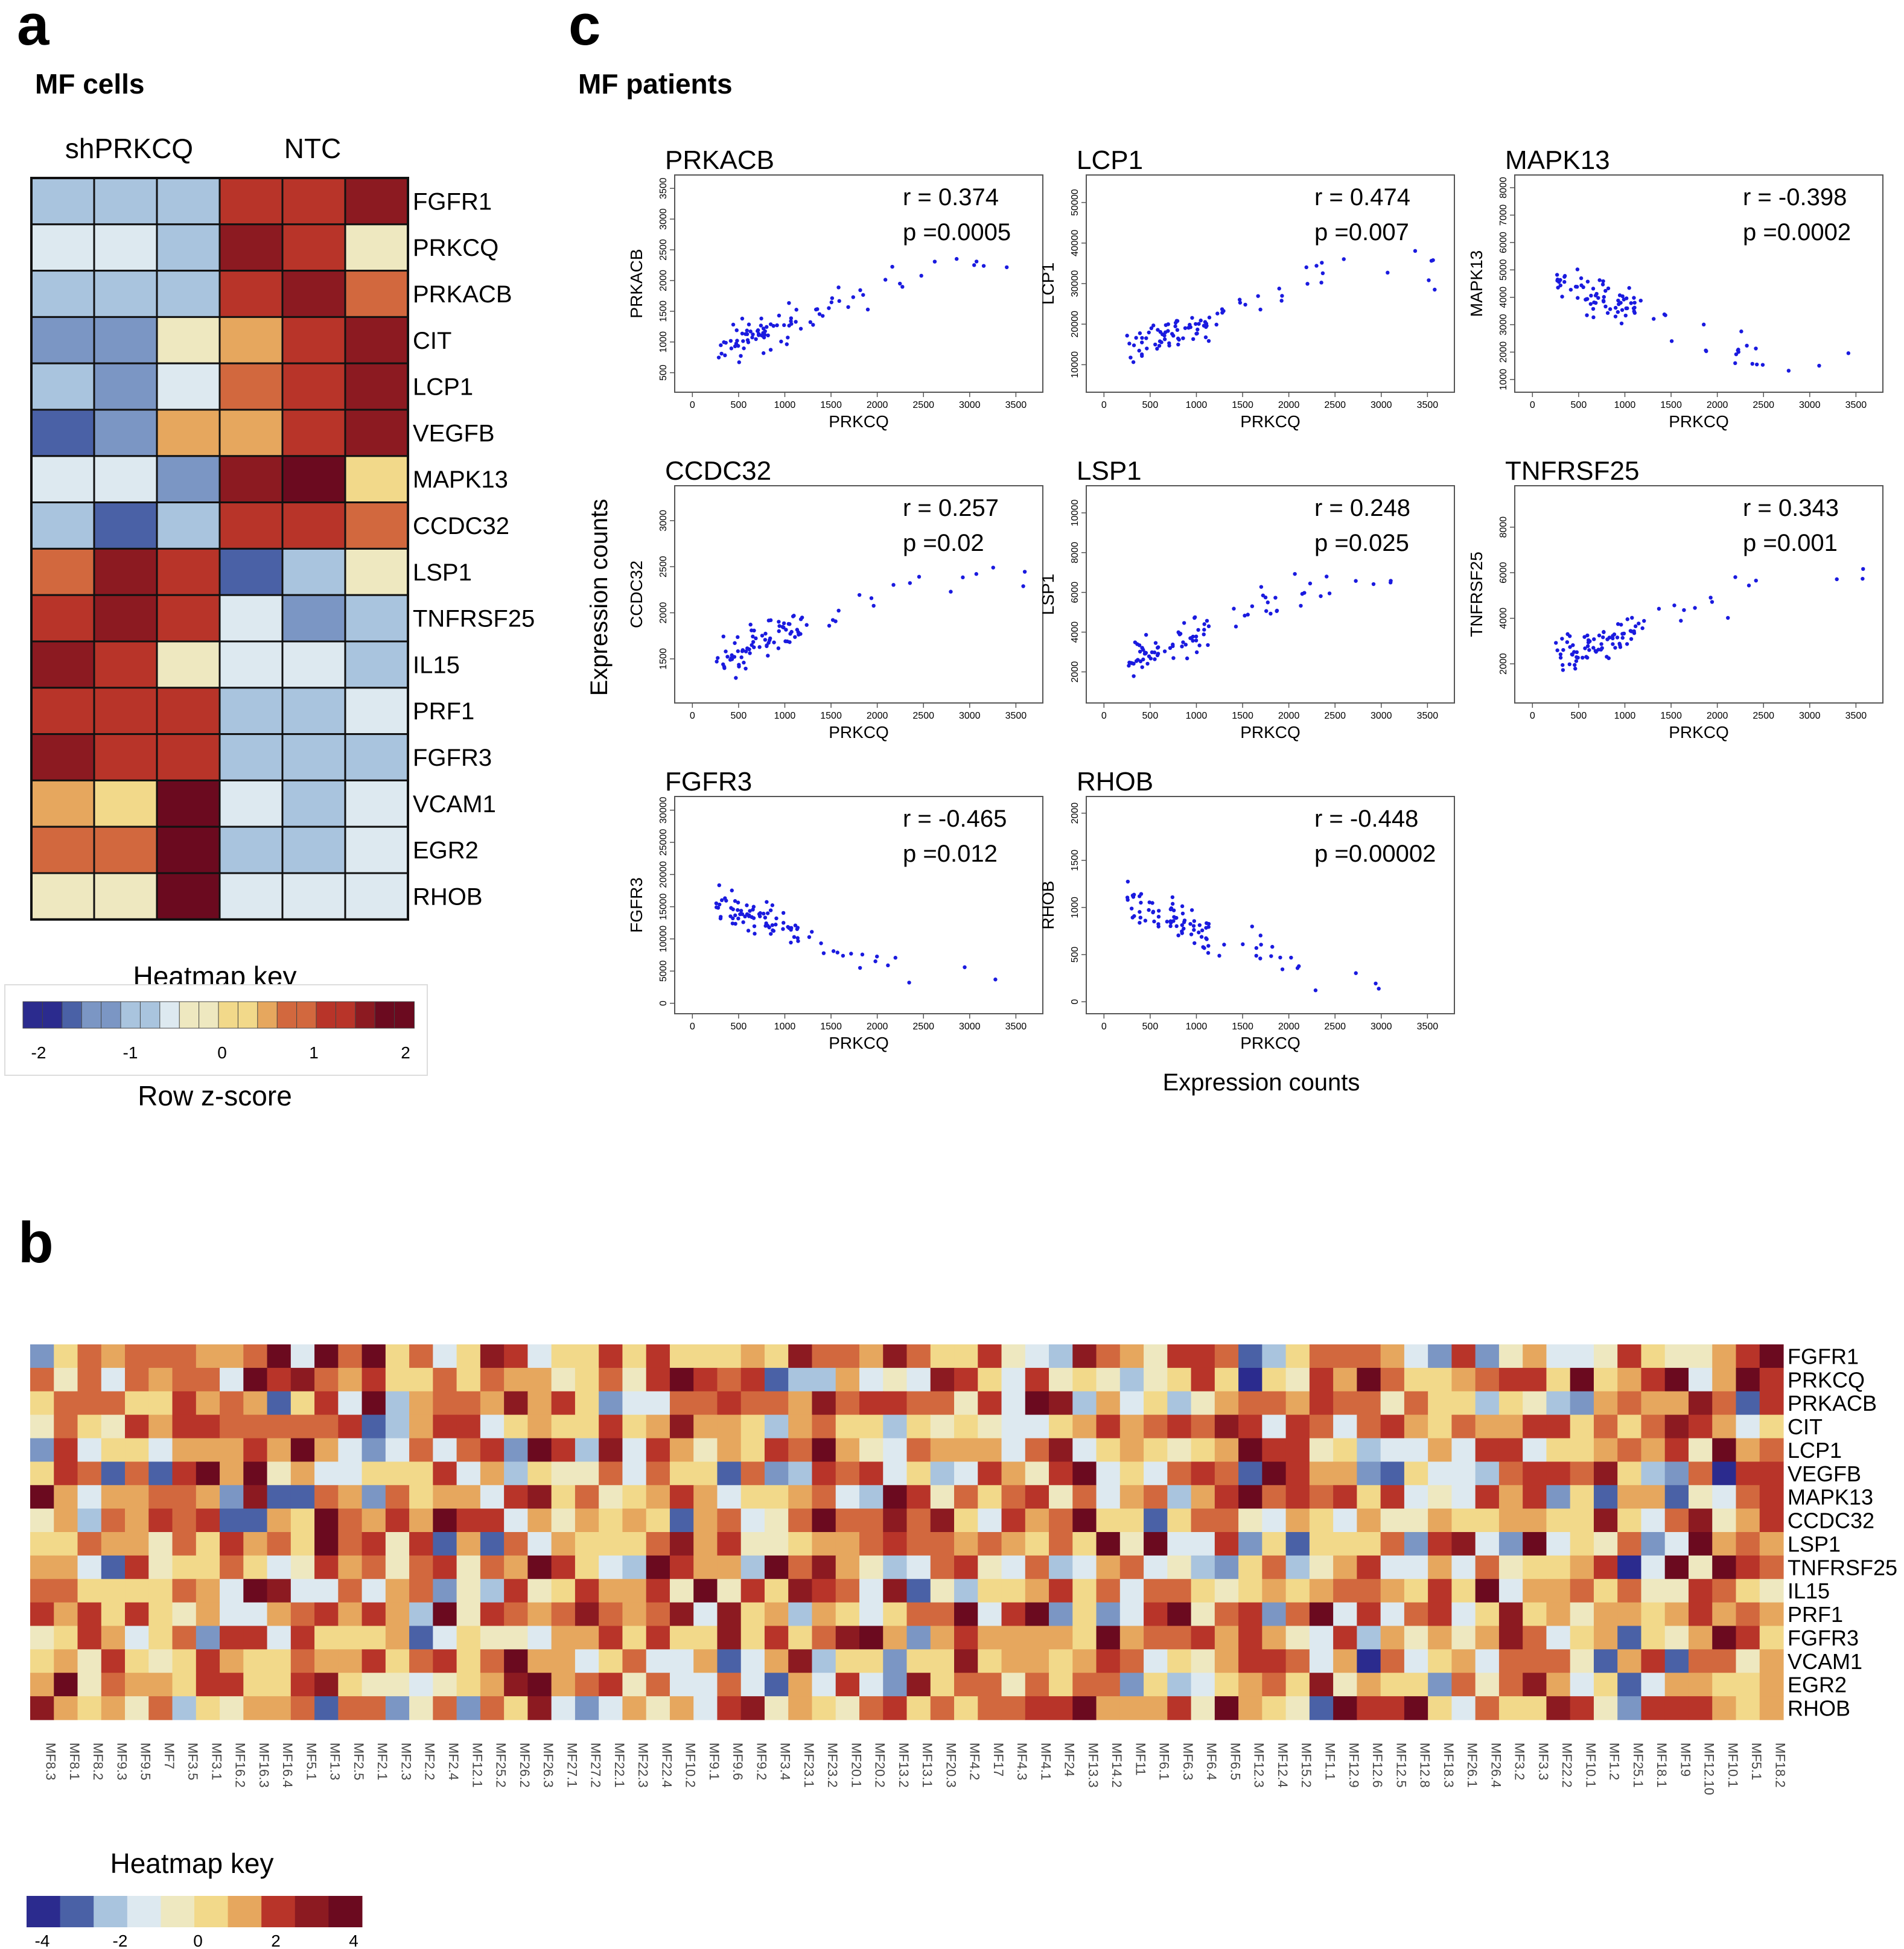  Describe the element at coordinates (1698, 594) in the screenshot. I see `scatter-frame` at that location.